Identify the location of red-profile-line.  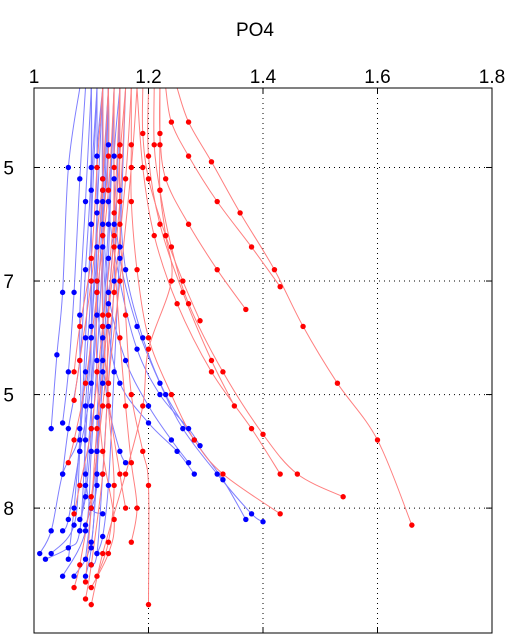
(171, 204).